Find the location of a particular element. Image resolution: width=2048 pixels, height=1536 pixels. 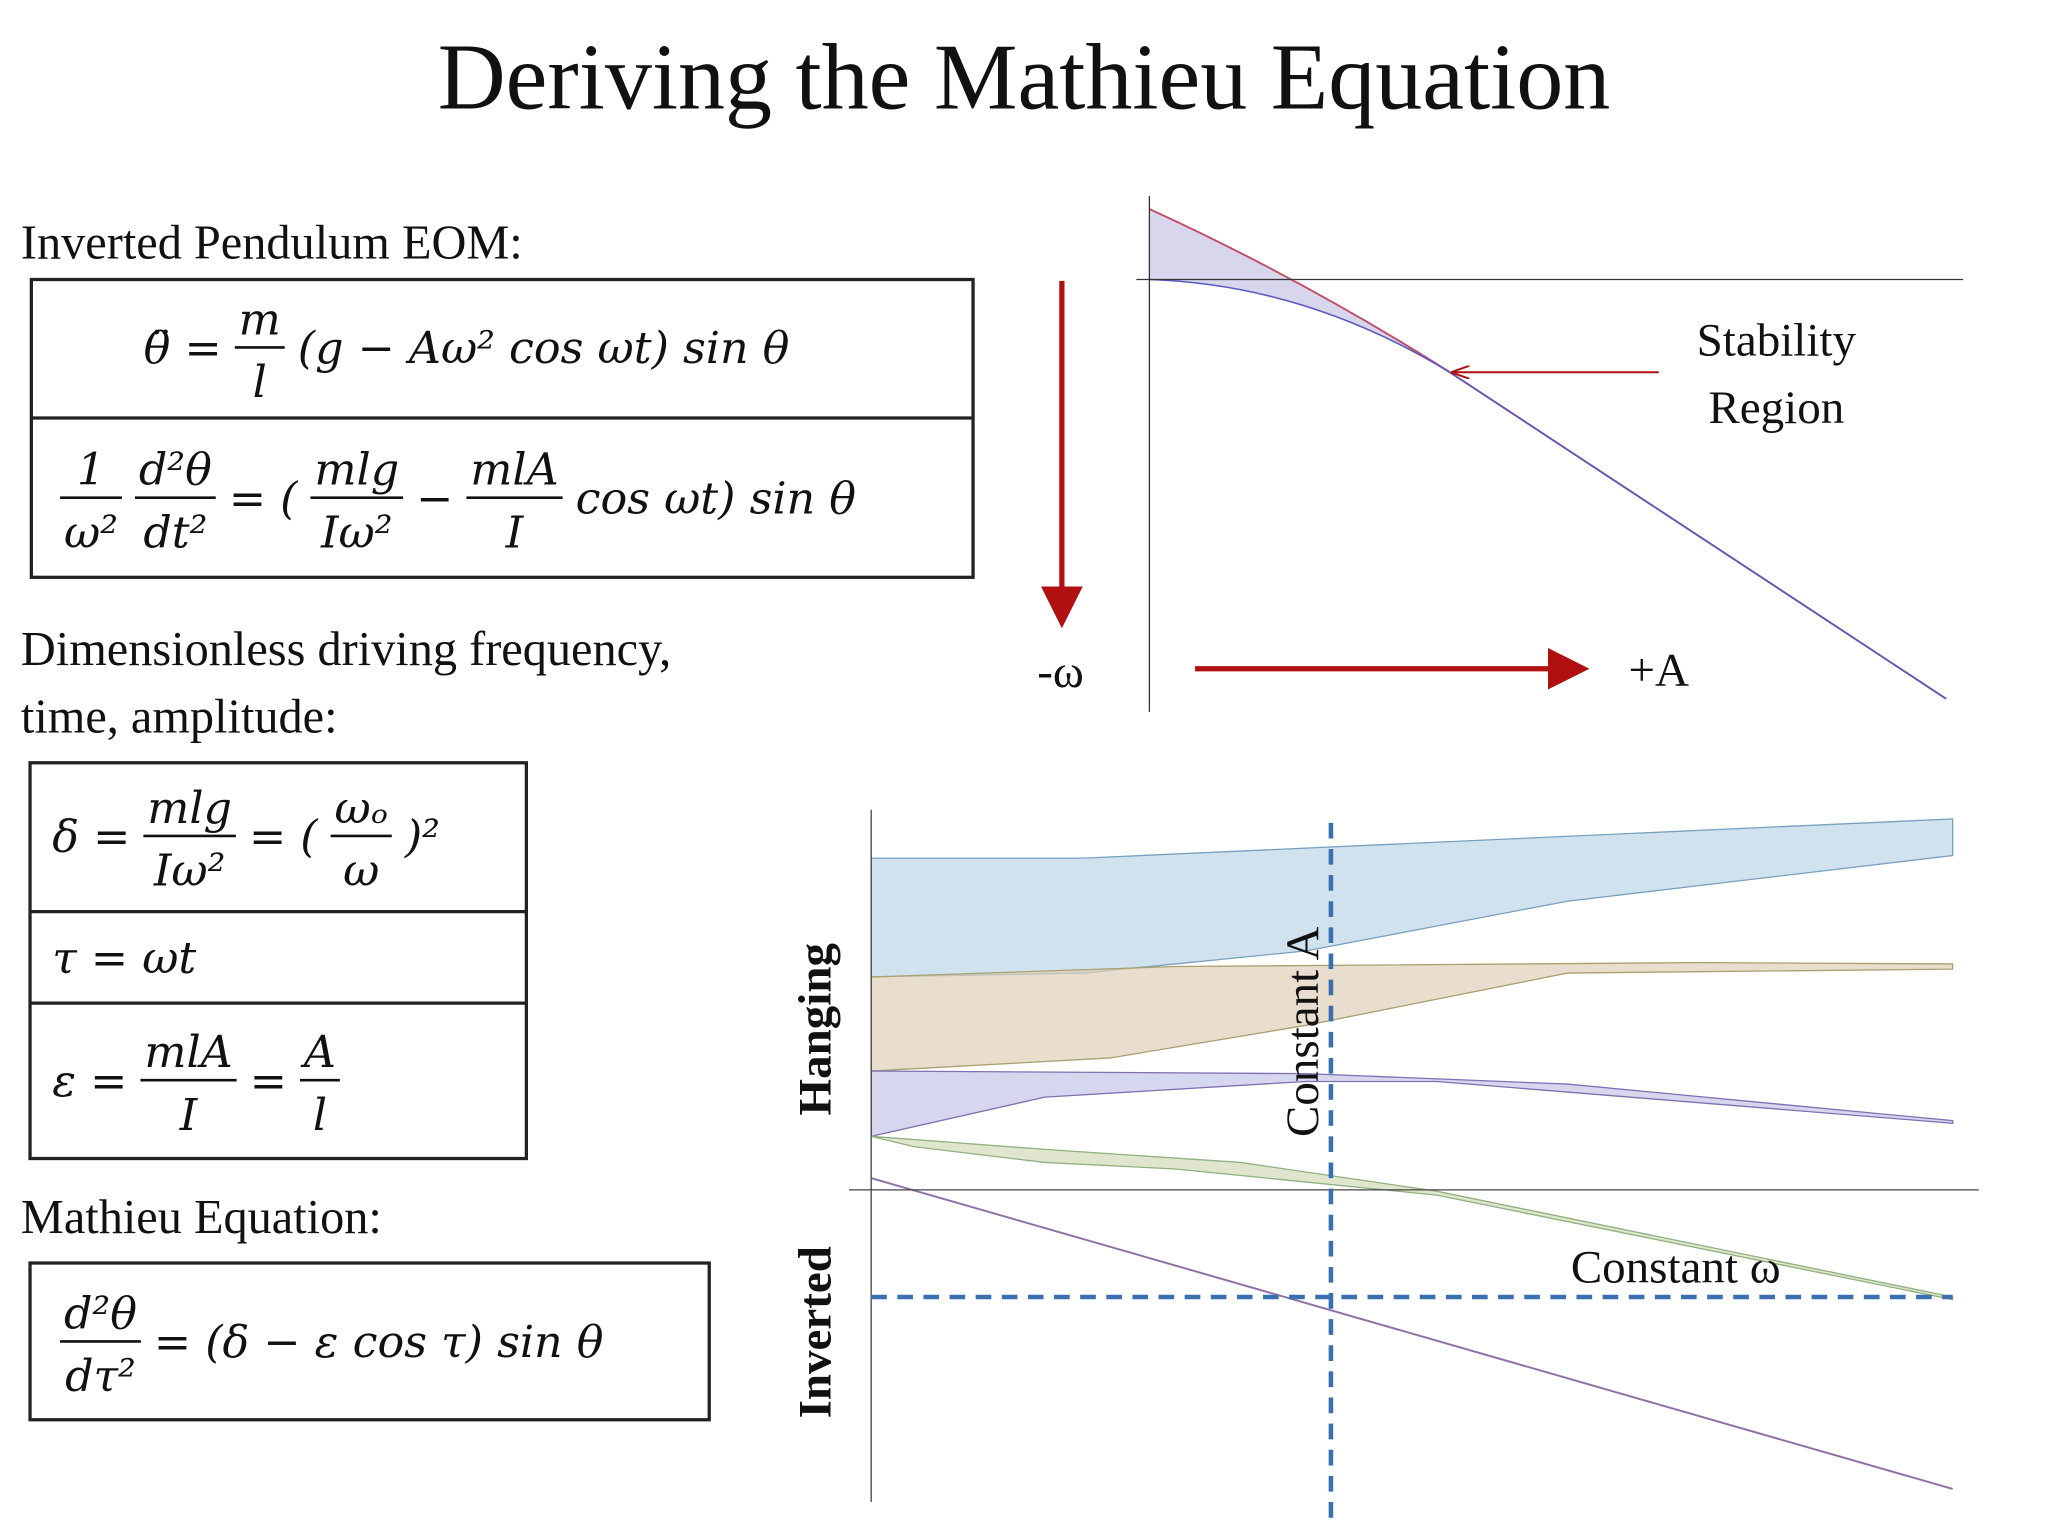

math-text: = is located at coordinates (268, 1081).